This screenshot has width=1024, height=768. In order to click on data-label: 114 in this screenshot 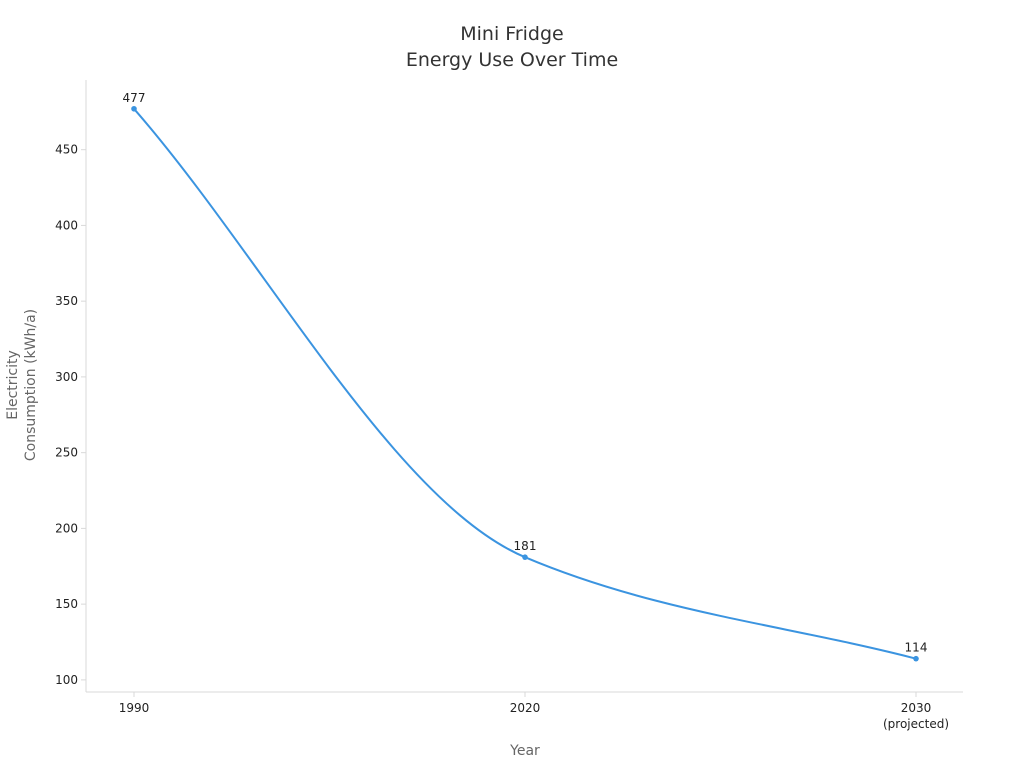, I will do `click(916, 648)`.